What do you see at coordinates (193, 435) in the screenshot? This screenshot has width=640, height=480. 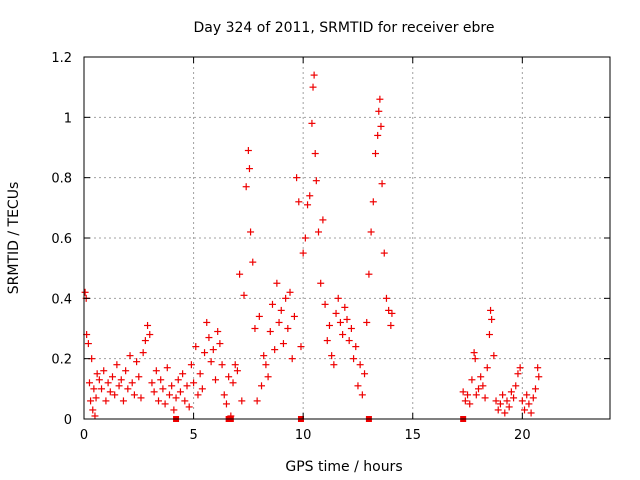 I see `x-tick-label: 5` at bounding box center [193, 435].